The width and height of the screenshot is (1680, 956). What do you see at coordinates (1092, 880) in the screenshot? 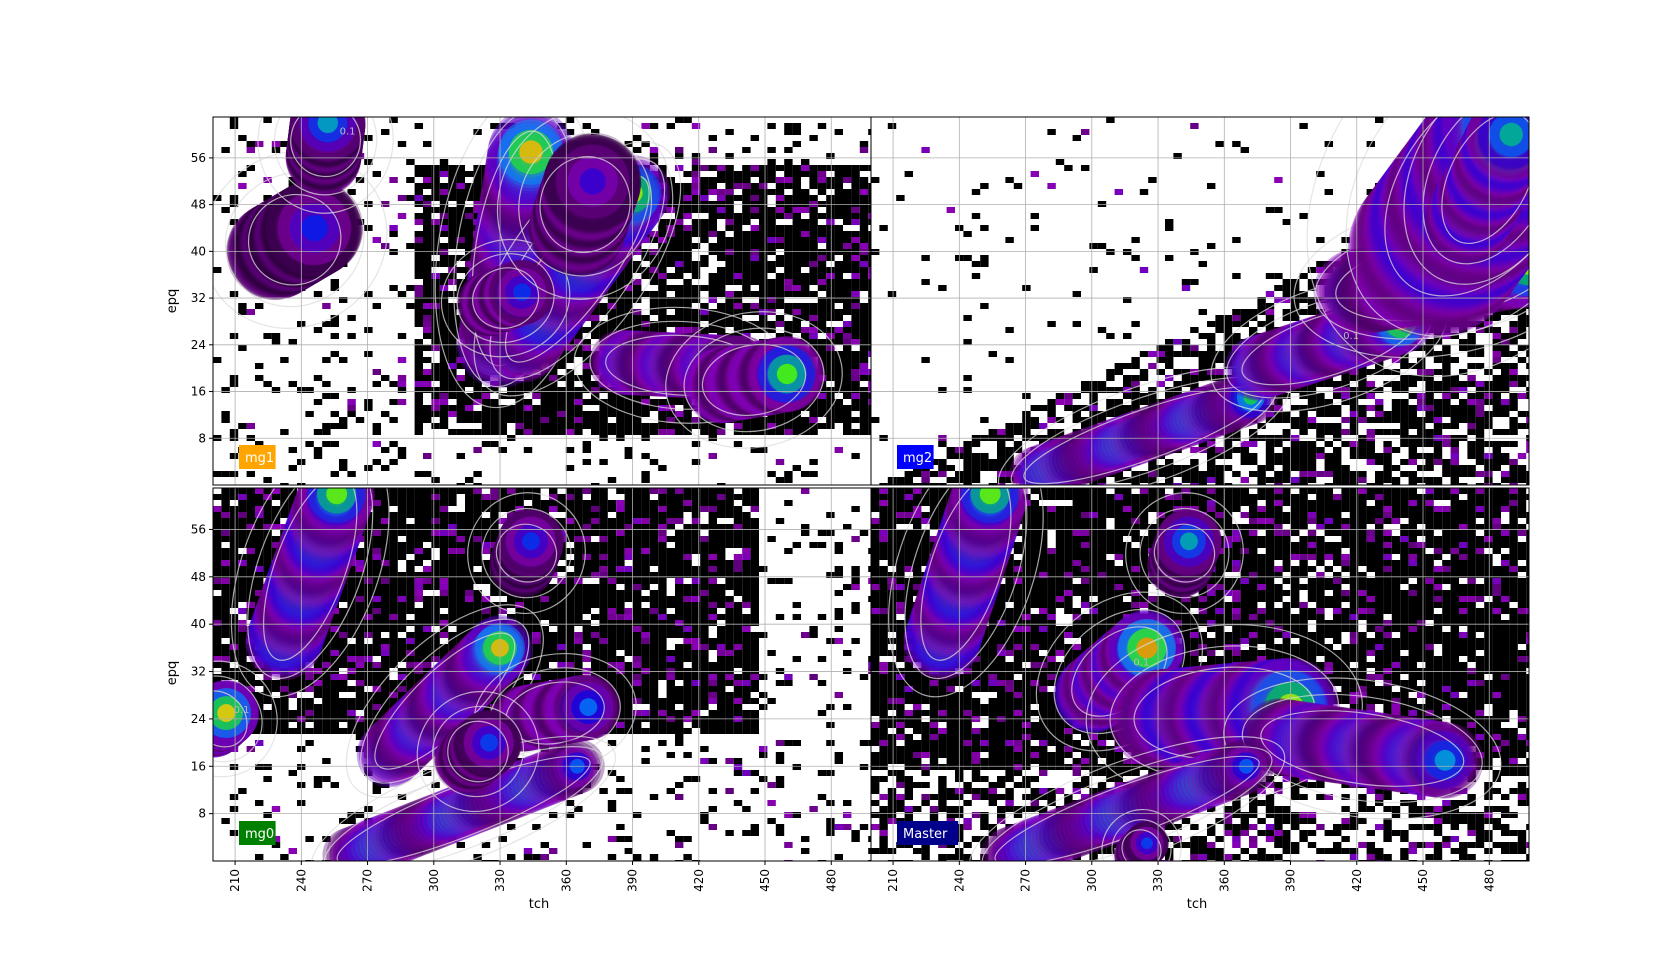
I see `x-tick-label: 300` at bounding box center [1092, 880].